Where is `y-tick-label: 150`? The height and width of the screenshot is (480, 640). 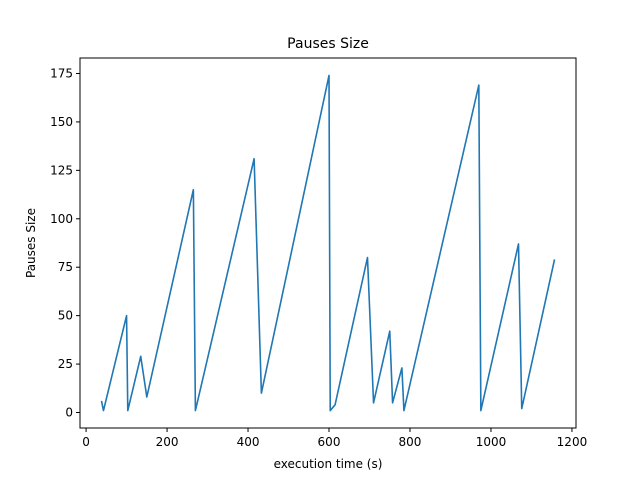 y-tick-label: 150 is located at coordinates (61, 122).